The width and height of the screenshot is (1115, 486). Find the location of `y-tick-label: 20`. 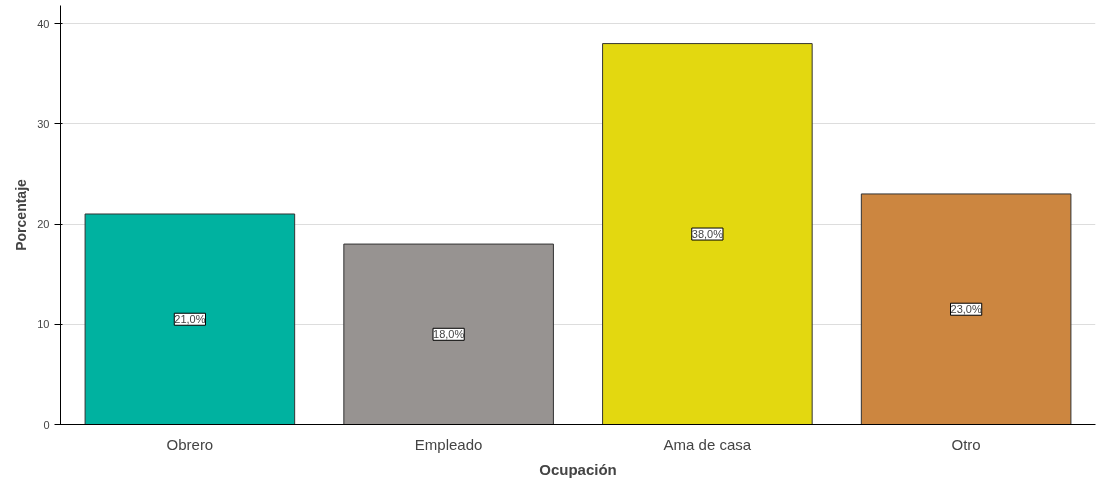

y-tick-label: 20 is located at coordinates (43, 224).